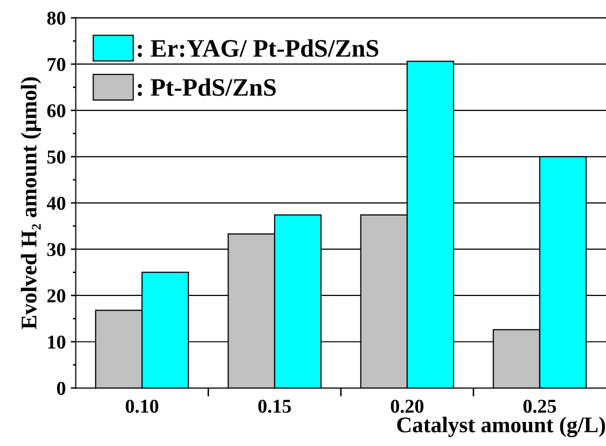  I want to click on y-axis-title: Evolved H₂ amount (μmol), so click(31, 203).